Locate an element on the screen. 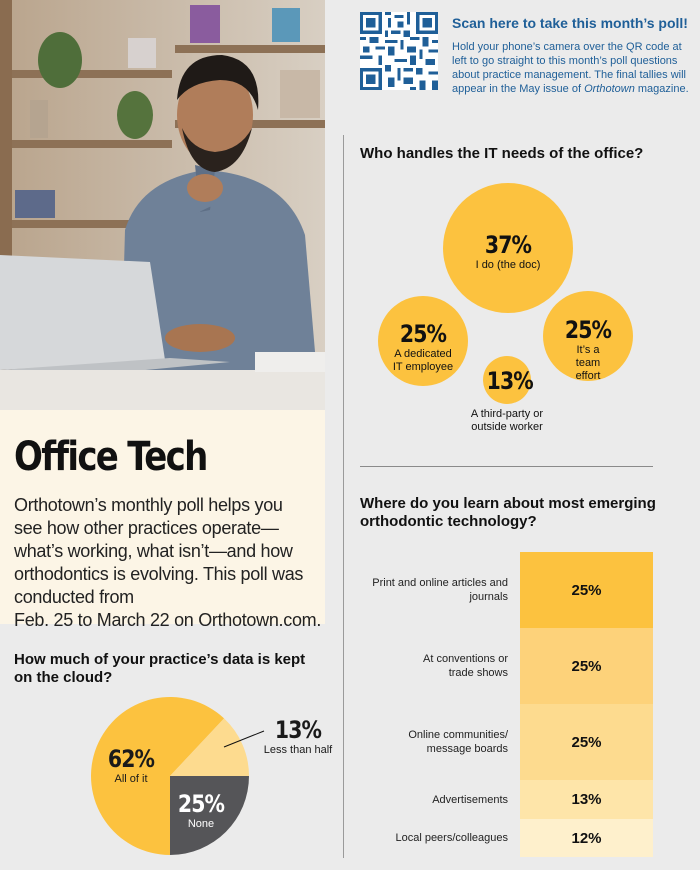 The height and width of the screenshot is (870, 700). row-label: Print and online articles and journals is located at coordinates (440, 590).